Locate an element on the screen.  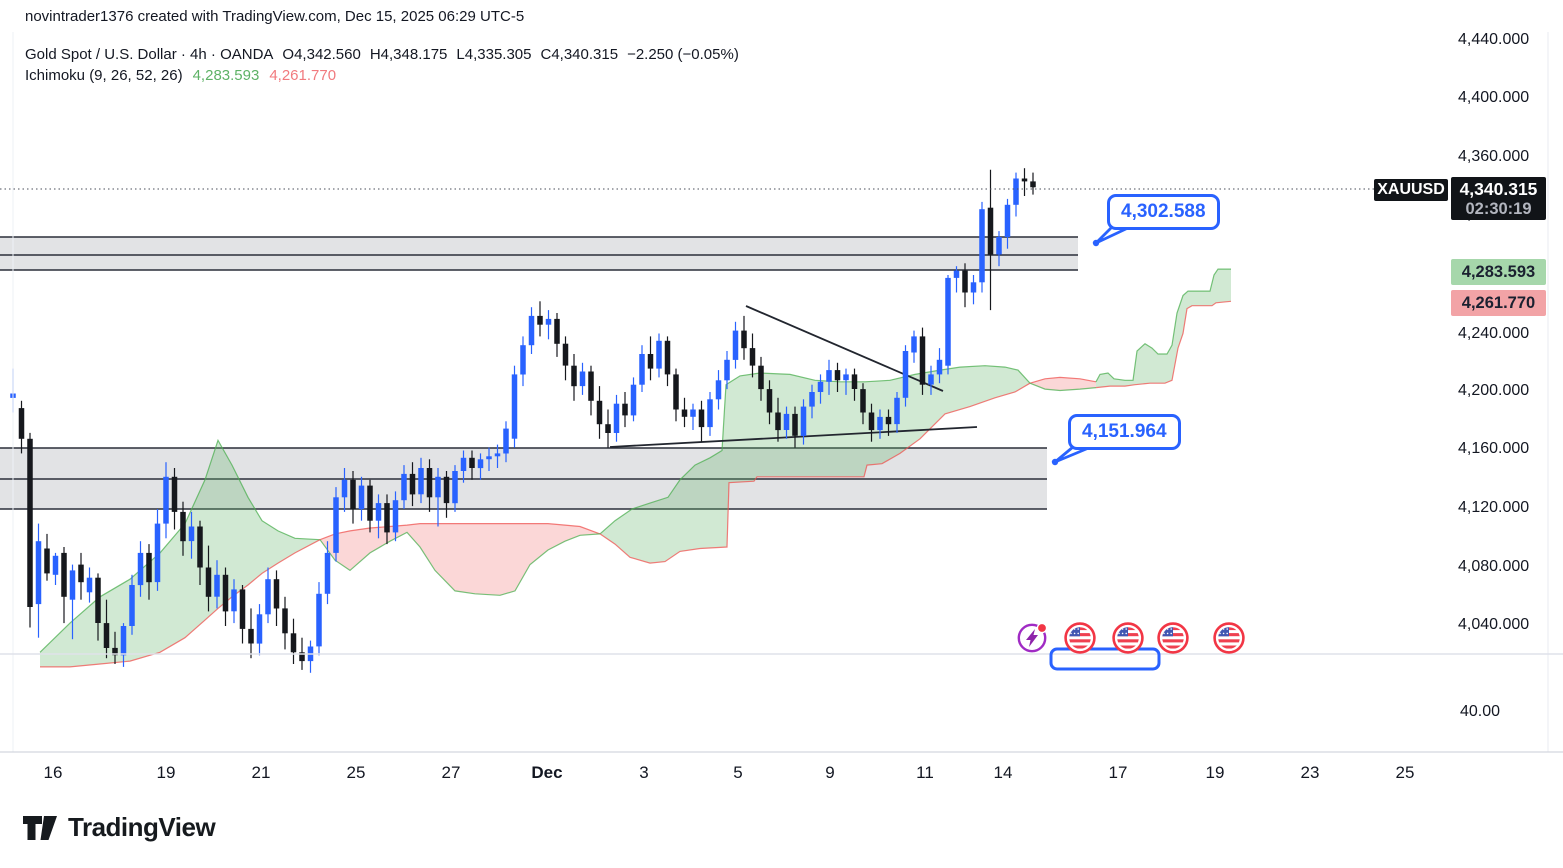
price-scale-label: 4,200.000 is located at coordinates (1494, 390).